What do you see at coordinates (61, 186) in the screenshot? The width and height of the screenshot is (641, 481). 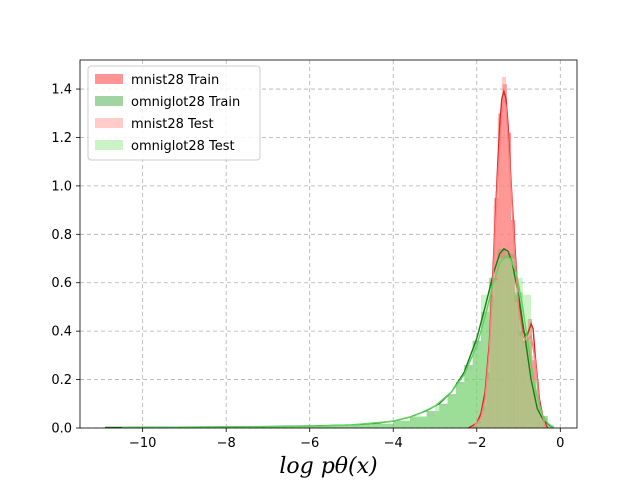 I see `y-tick-label: 1.0` at bounding box center [61, 186].